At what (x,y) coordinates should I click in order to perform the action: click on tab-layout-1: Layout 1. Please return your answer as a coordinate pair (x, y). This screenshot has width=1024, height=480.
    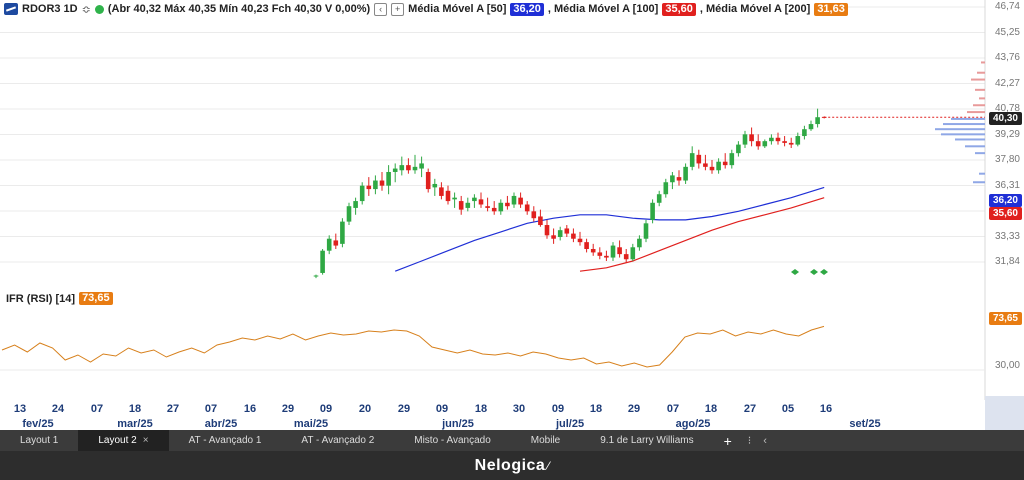
    Looking at the image, I should click on (39, 440).